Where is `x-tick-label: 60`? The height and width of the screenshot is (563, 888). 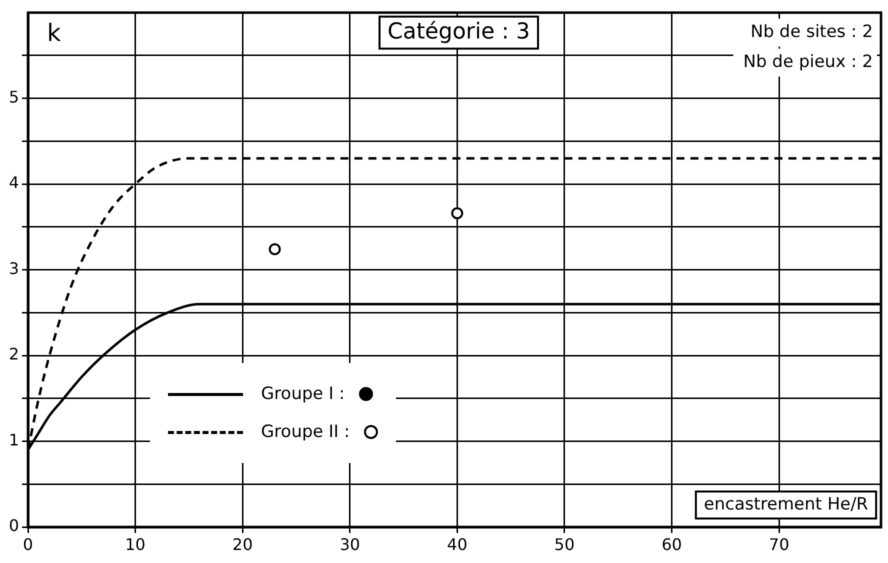 x-tick-label: 60 is located at coordinates (672, 544).